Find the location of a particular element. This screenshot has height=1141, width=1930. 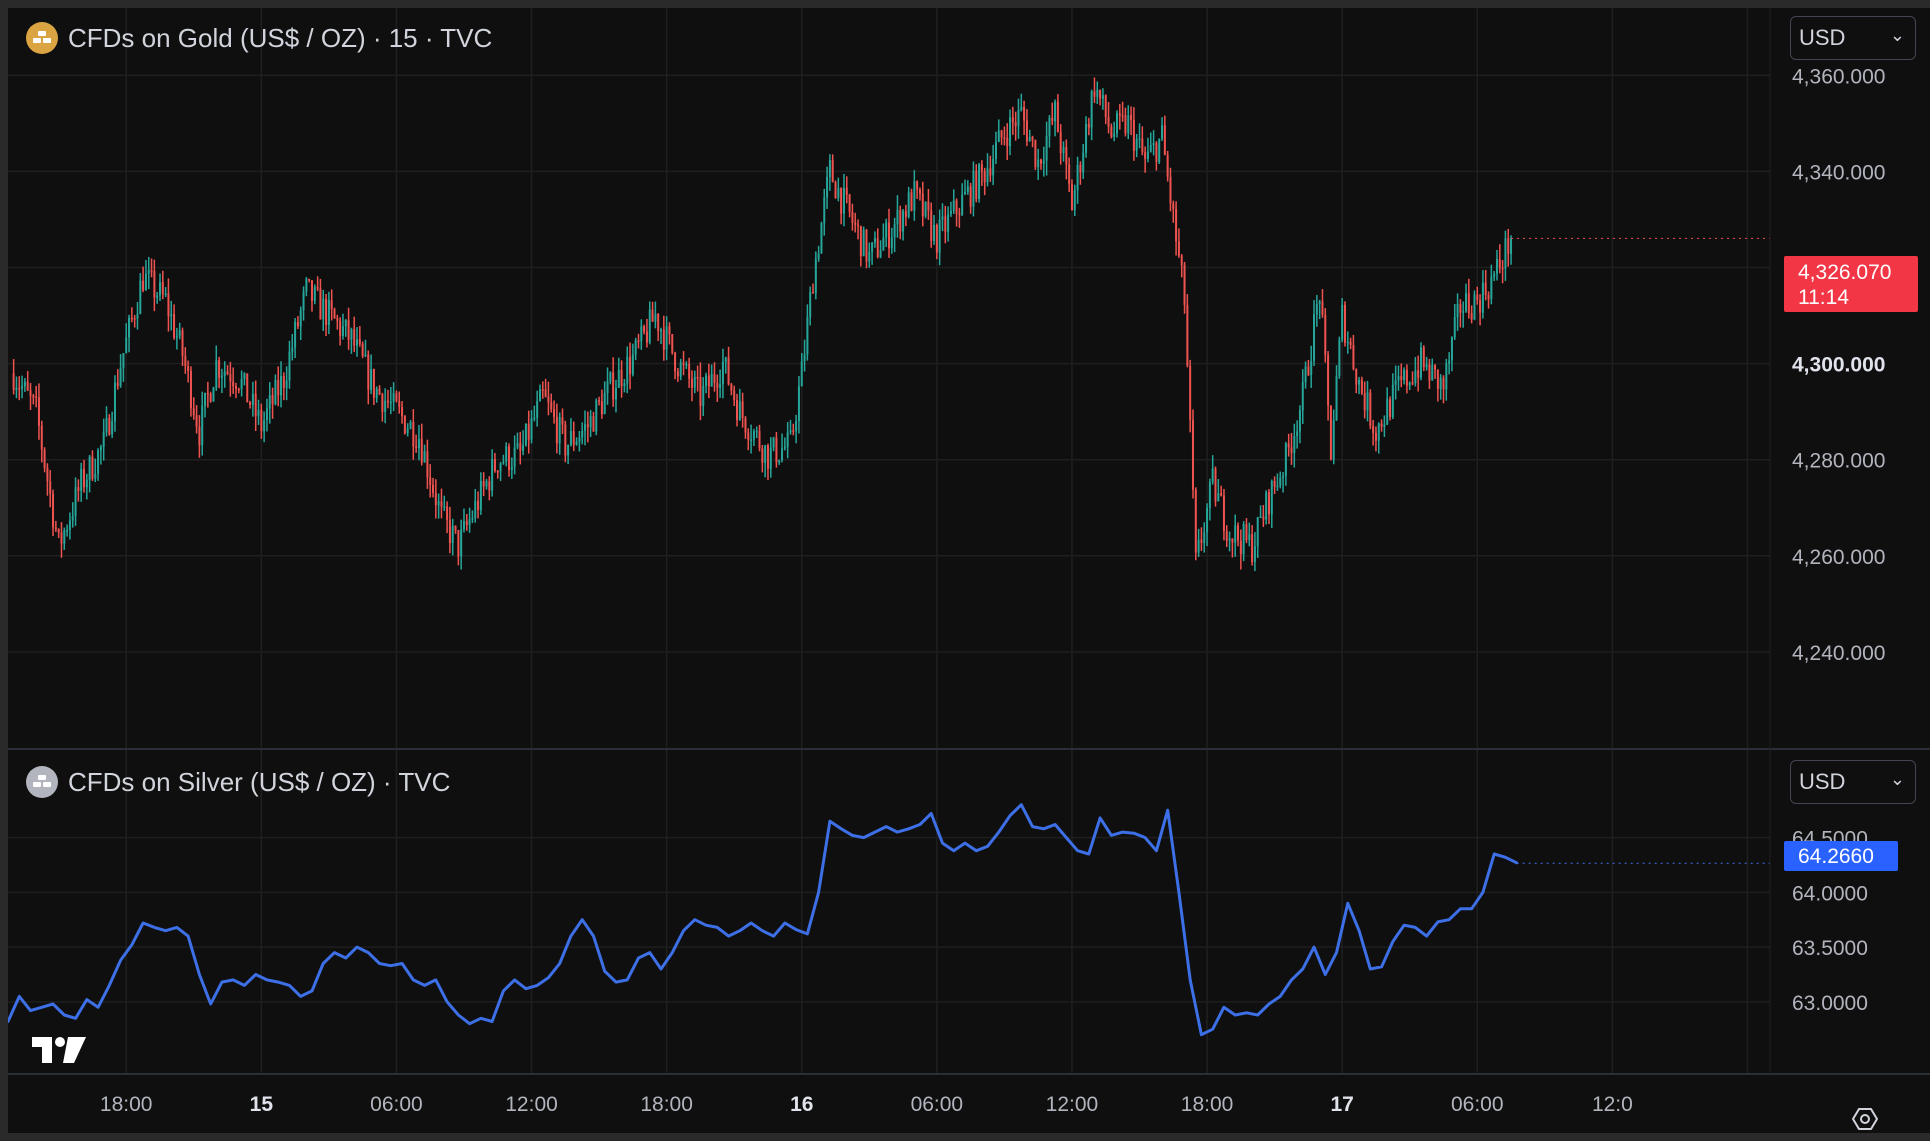

gold-legend: CFDs on Gold (US$ / OZ) · 15 · TVC is located at coordinates (259, 38).